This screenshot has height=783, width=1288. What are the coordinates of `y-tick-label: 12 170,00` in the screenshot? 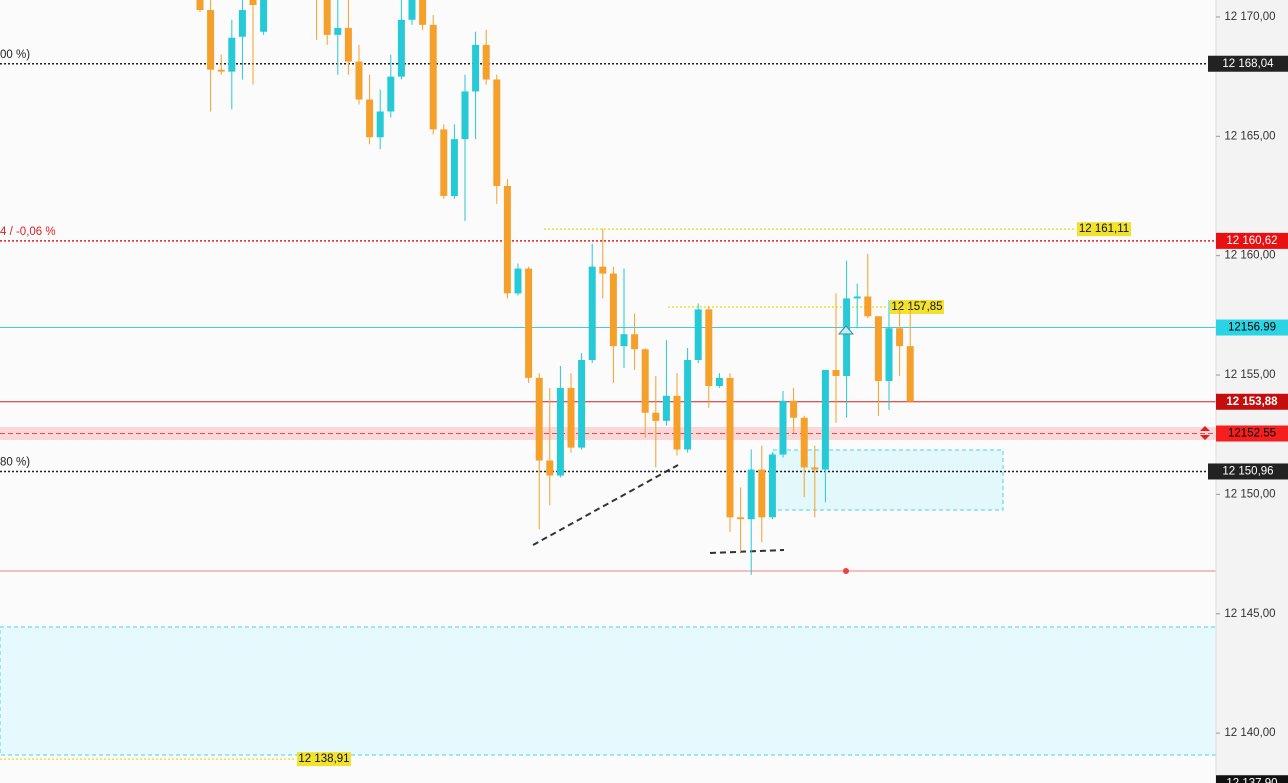 It's located at (1249, 17).